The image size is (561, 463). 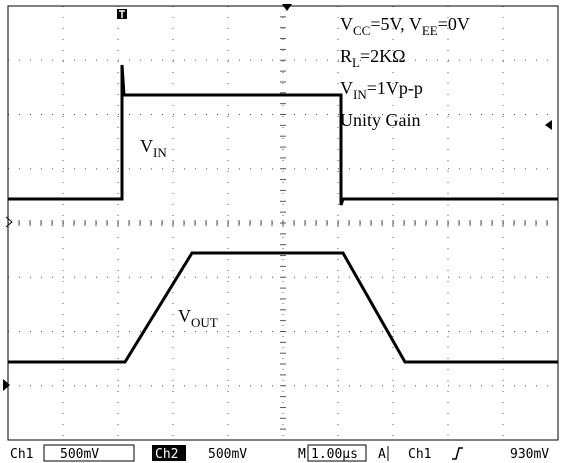 What do you see at coordinates (529, 454) in the screenshot?
I see `trigger-level: 930mV` at bounding box center [529, 454].